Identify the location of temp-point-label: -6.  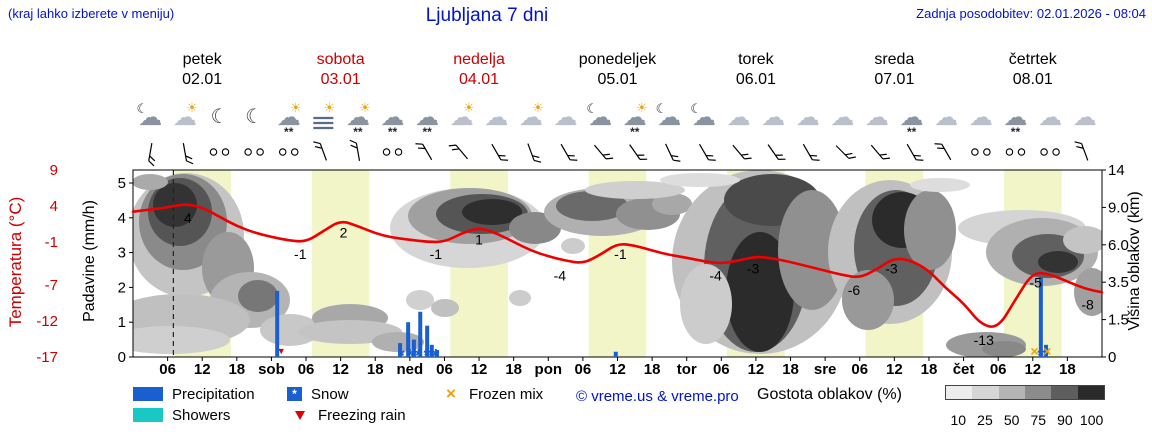
(854, 290).